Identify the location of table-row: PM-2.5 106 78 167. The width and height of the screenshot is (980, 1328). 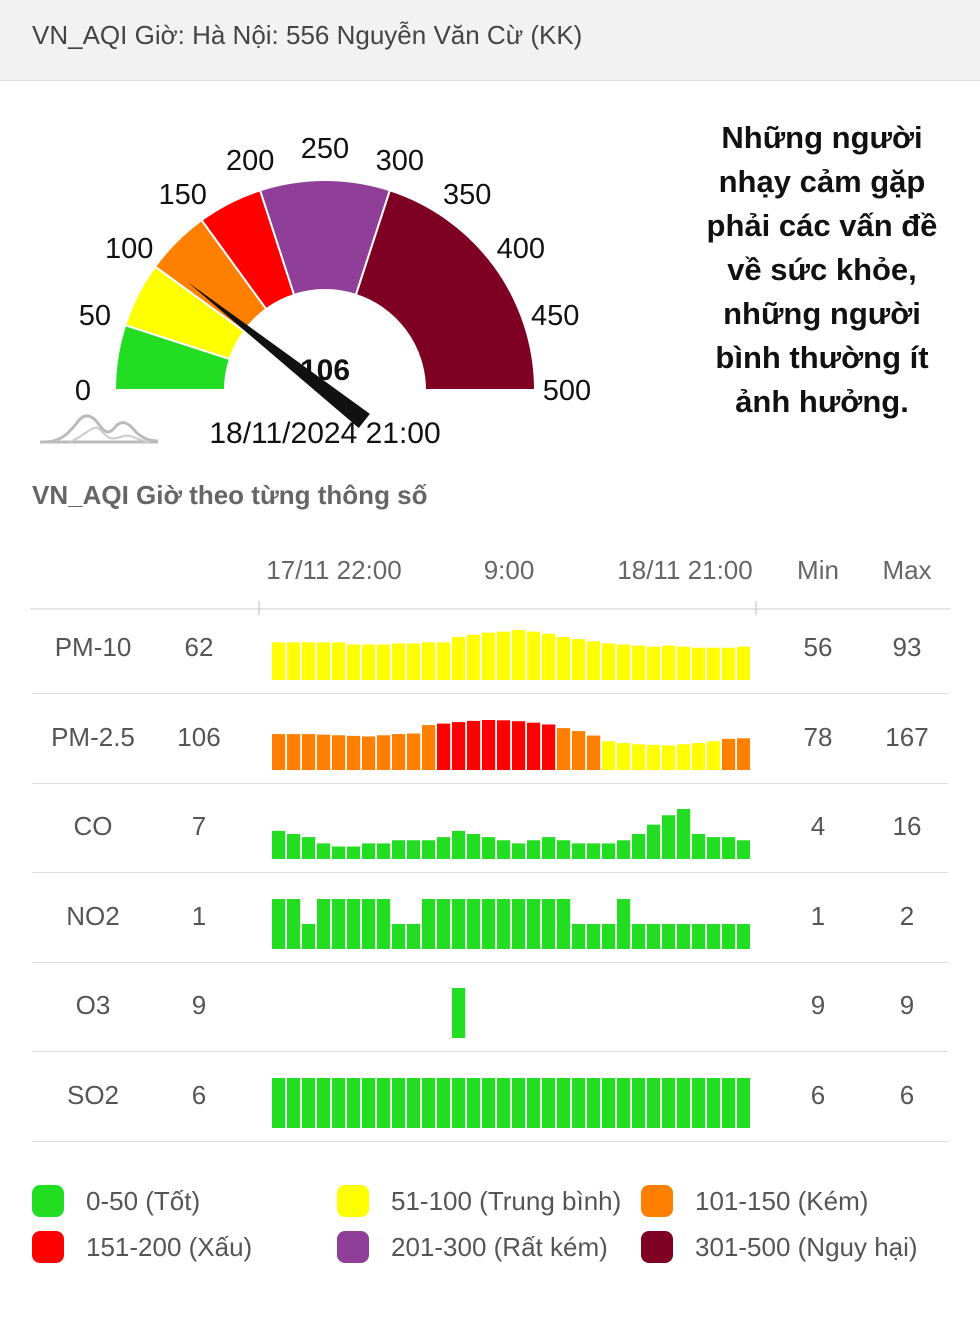
(490, 739).